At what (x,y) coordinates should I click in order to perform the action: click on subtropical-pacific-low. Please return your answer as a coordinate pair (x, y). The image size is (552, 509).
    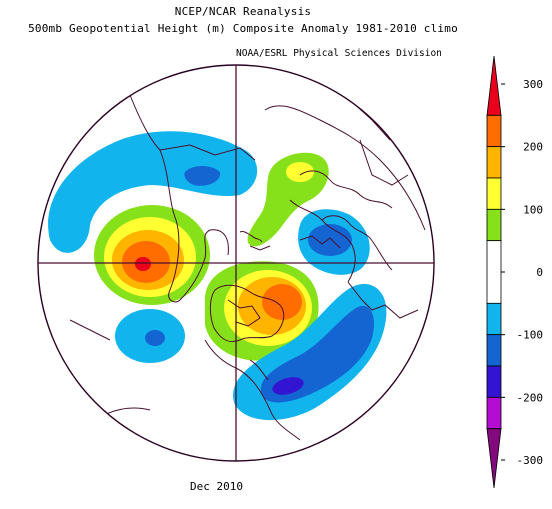
    Looking at the image, I should click on (150, 336).